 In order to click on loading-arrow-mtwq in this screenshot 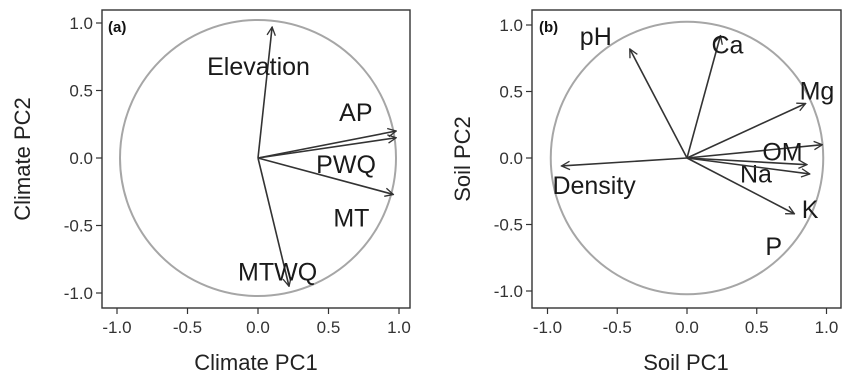, I will do `click(273, 221)`.